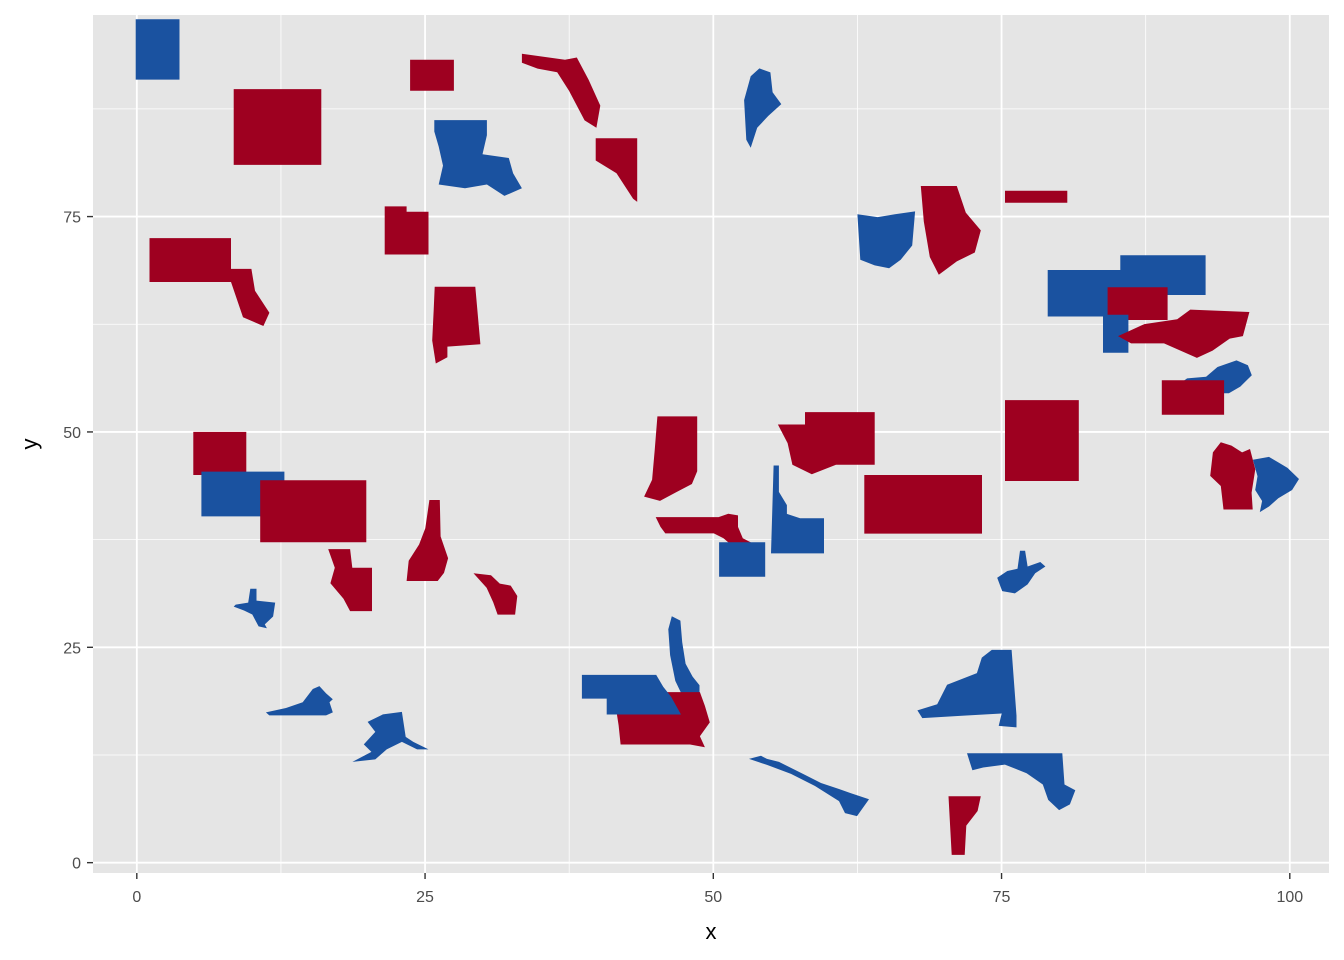 The image size is (1344, 960). I want to click on state-mark-maine, so click(763, 108).